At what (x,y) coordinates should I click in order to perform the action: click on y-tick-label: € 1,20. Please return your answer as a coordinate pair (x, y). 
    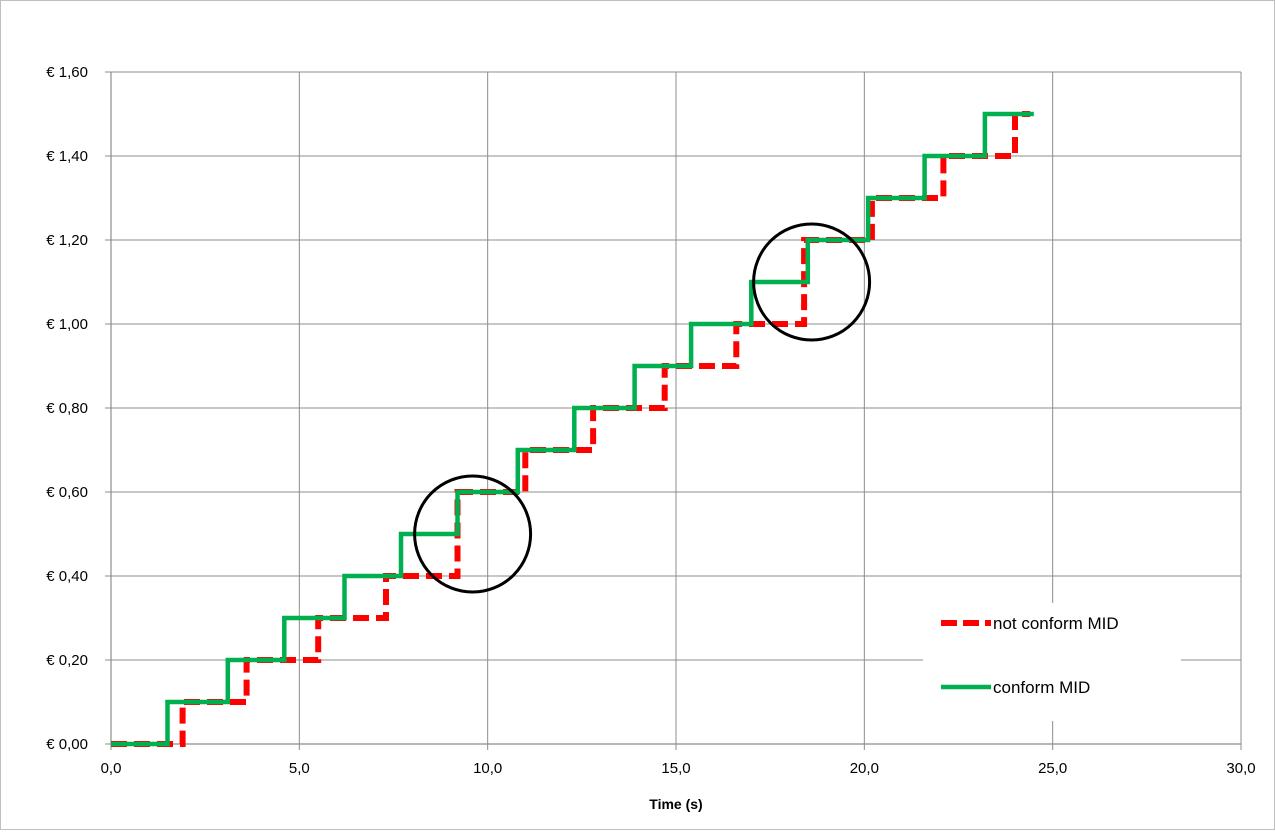
    Looking at the image, I should click on (67, 240).